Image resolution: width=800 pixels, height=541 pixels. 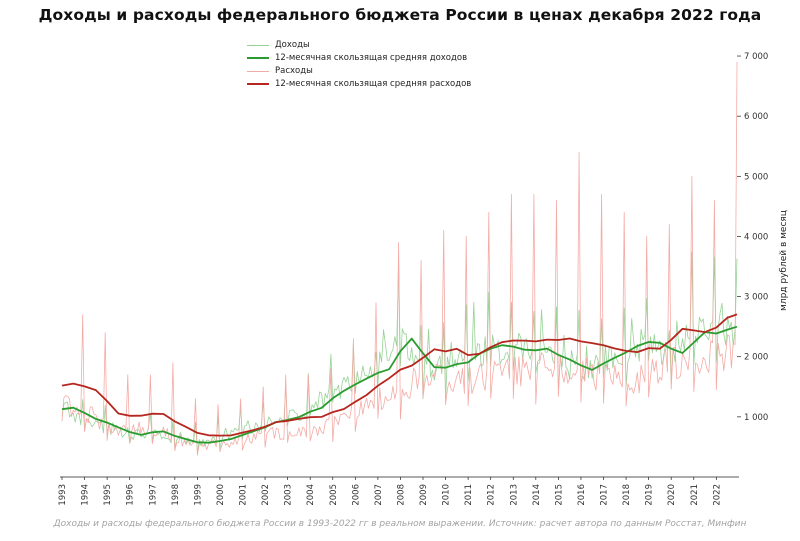 What do you see at coordinates (784, 260) in the screenshot?
I see `svg-text: млрд рублей в месяц` at bounding box center [784, 260].